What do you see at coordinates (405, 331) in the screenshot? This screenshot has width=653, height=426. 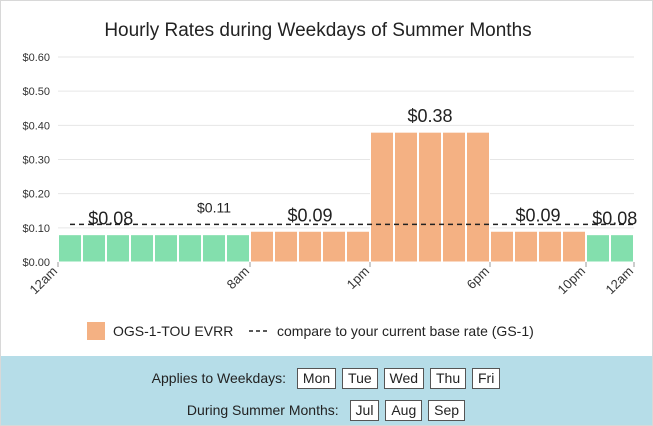 I see `legend-label-baseline: compare to your current base rate (GS-1)` at bounding box center [405, 331].